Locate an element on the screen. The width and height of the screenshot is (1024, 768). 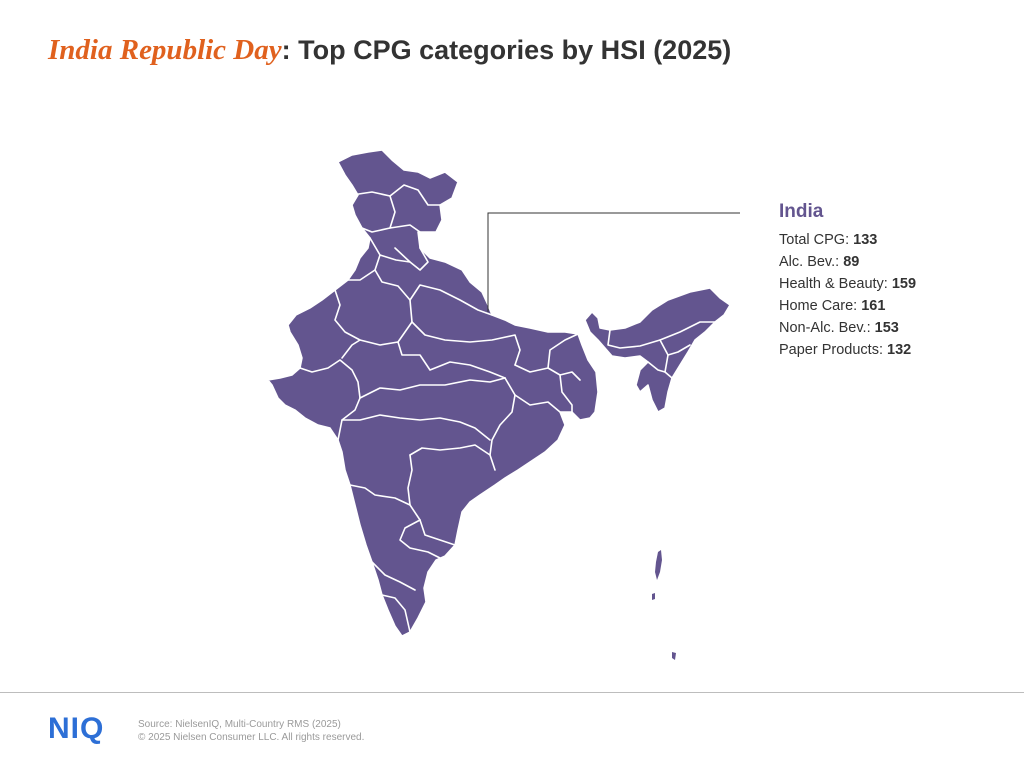
metric-label: Home Care: is located at coordinates (820, 306).